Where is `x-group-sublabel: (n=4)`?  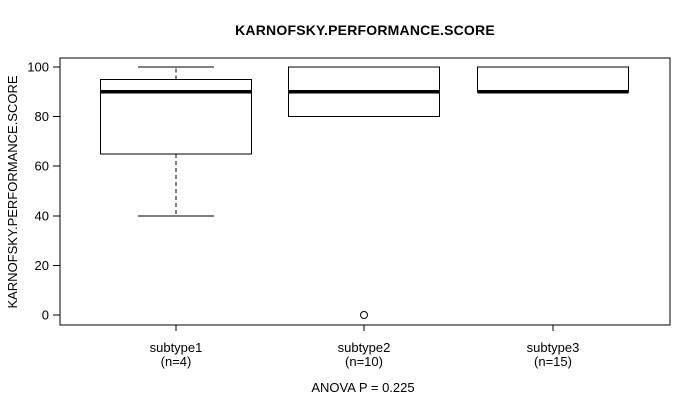
x-group-sublabel: (n=4) is located at coordinates (176, 361).